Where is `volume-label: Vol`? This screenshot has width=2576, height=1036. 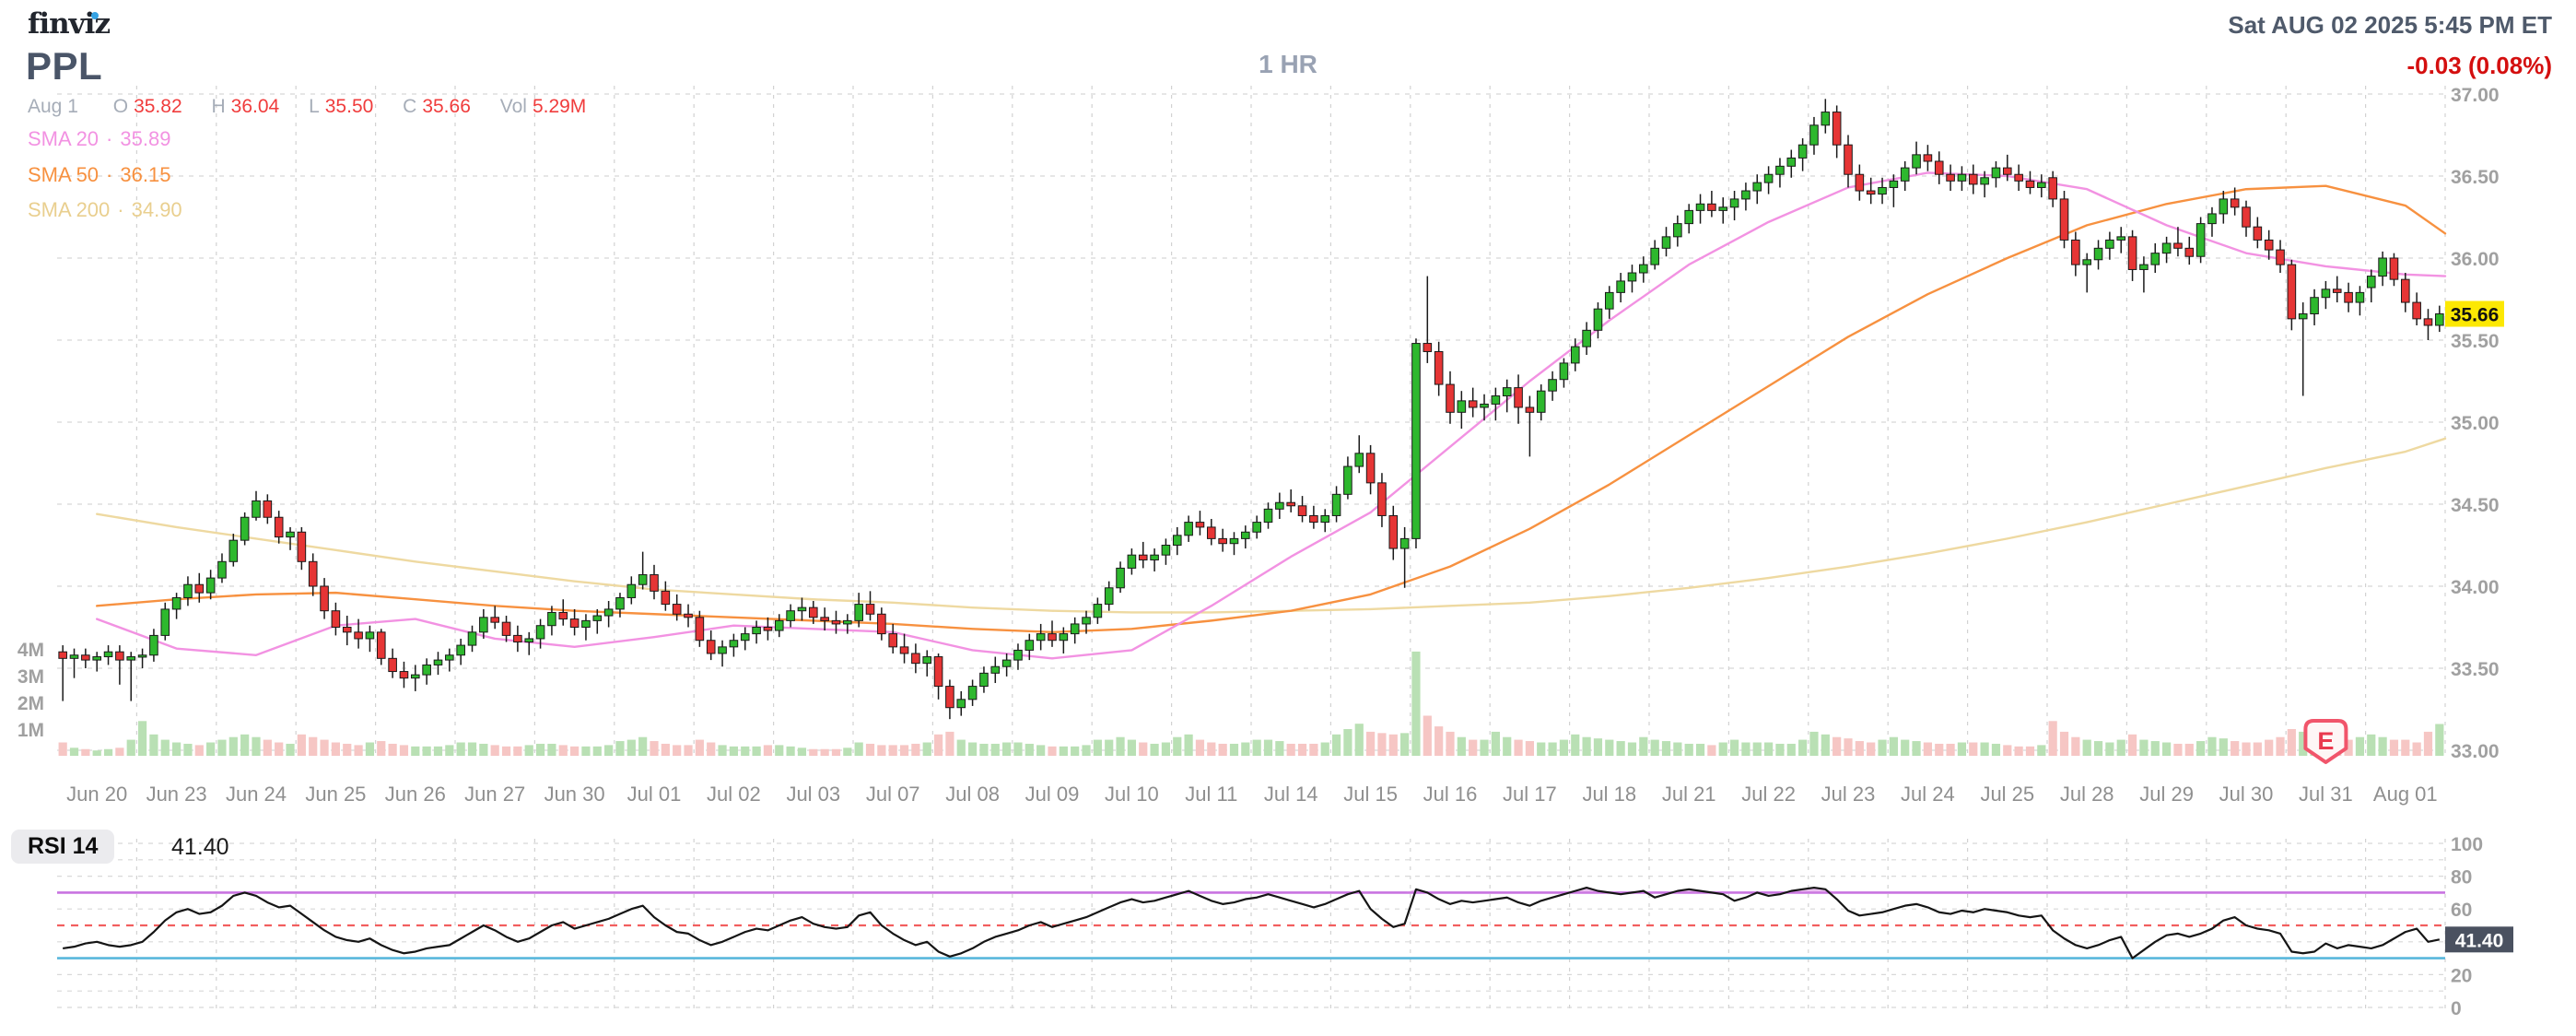
volume-label: Vol is located at coordinates (513, 107).